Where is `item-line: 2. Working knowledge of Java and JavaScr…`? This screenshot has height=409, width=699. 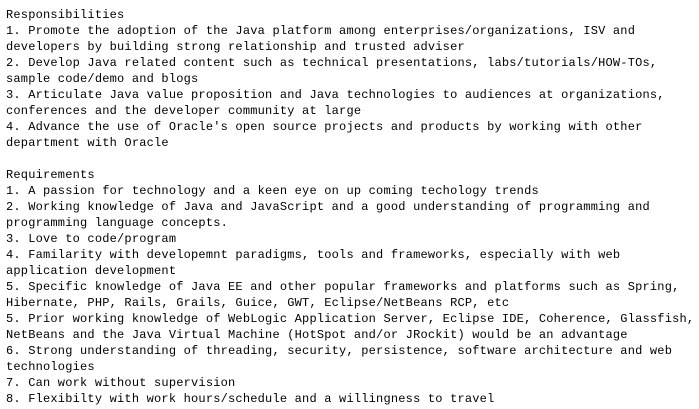 item-line: 2. Working knowledge of Java and JavaScr… is located at coordinates (328, 207).